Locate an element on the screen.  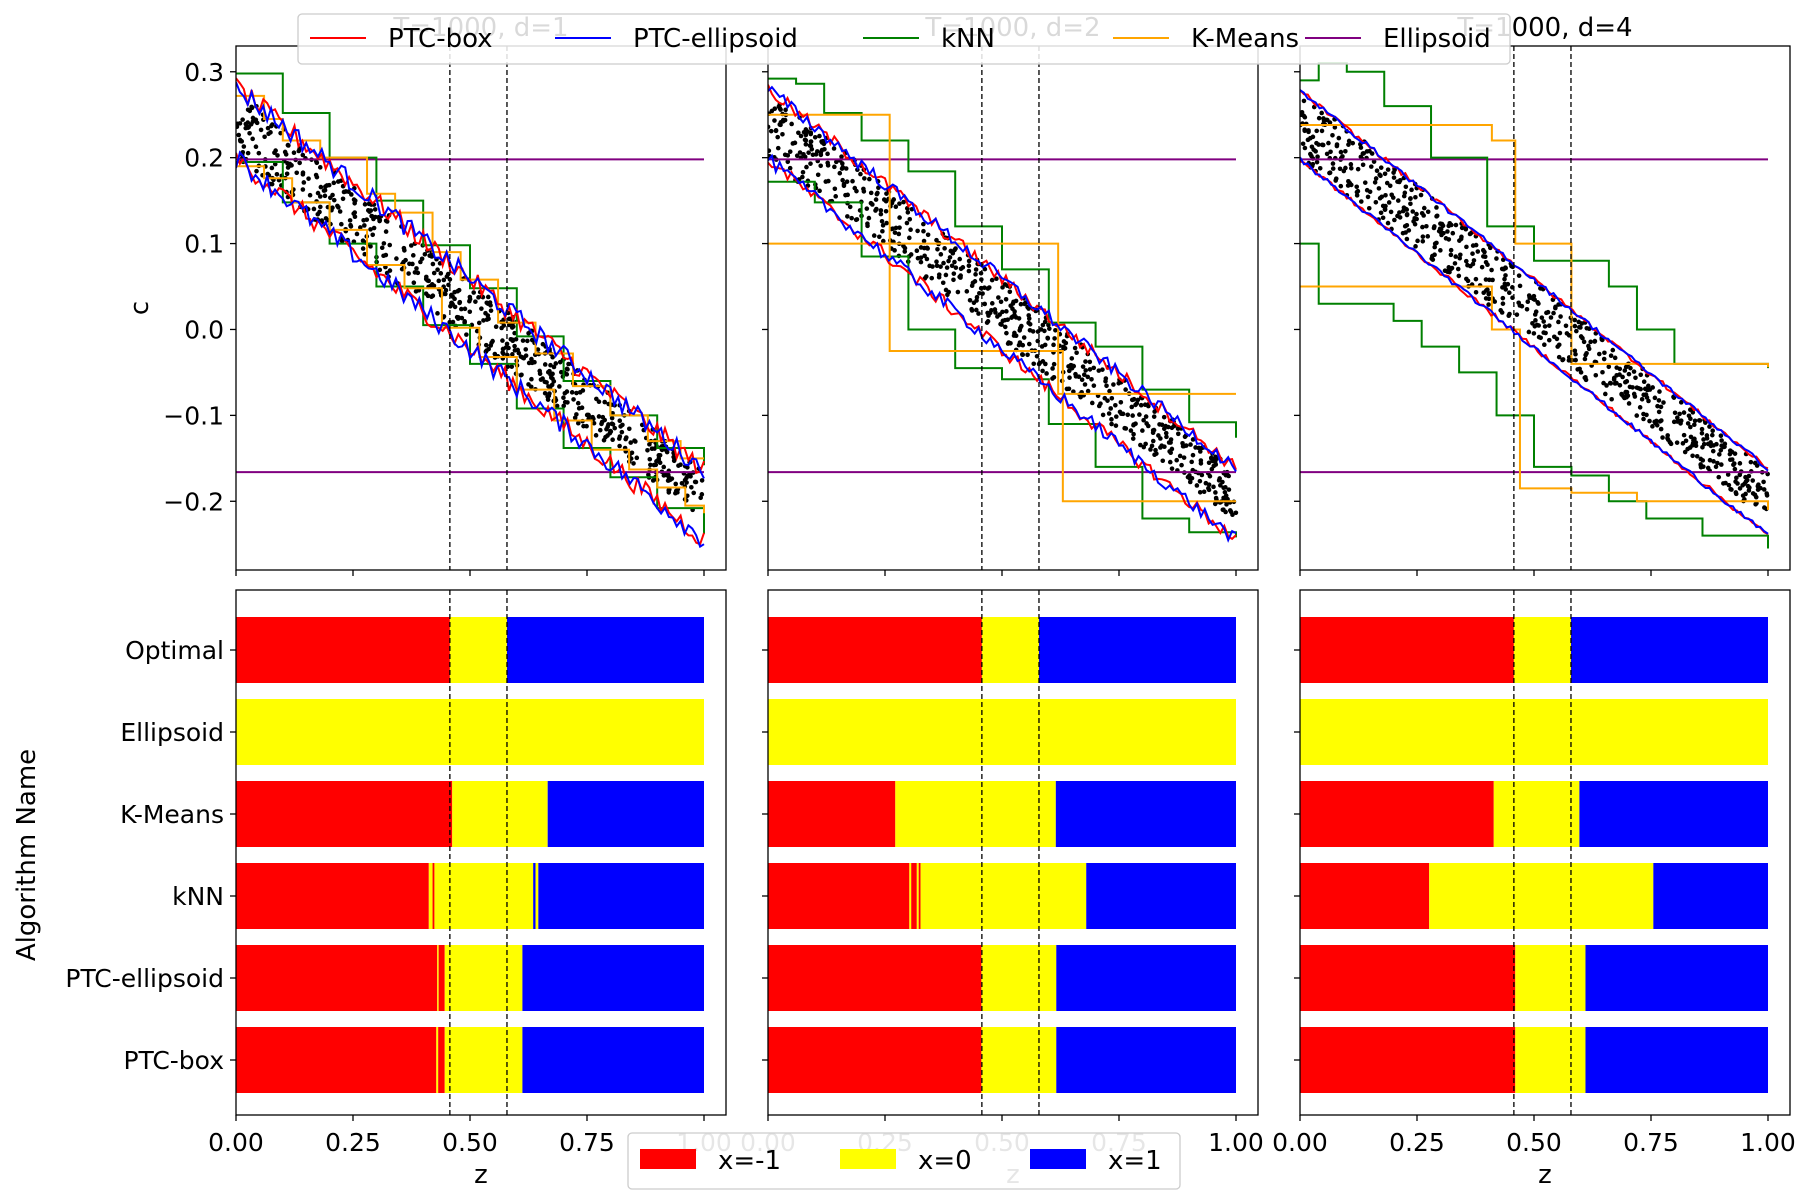
y-tick-label: 0.3 is located at coordinates (204, 72).